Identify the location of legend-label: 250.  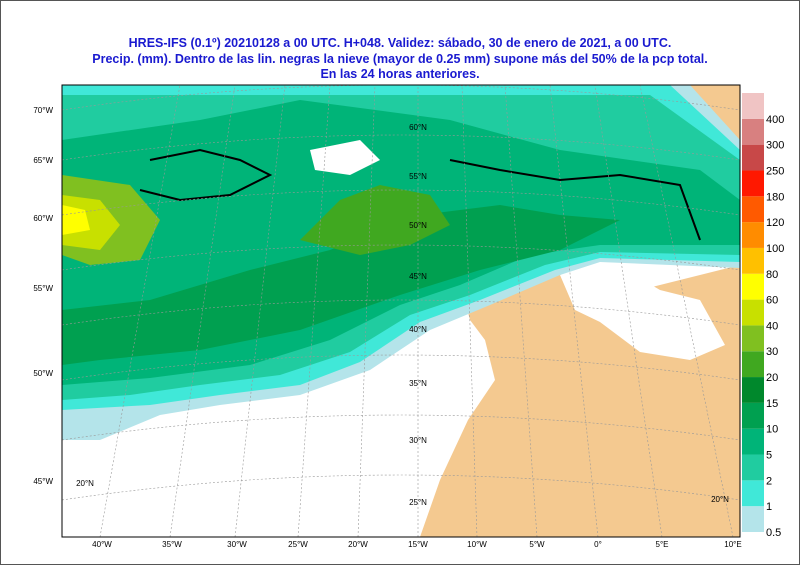
(775, 171).